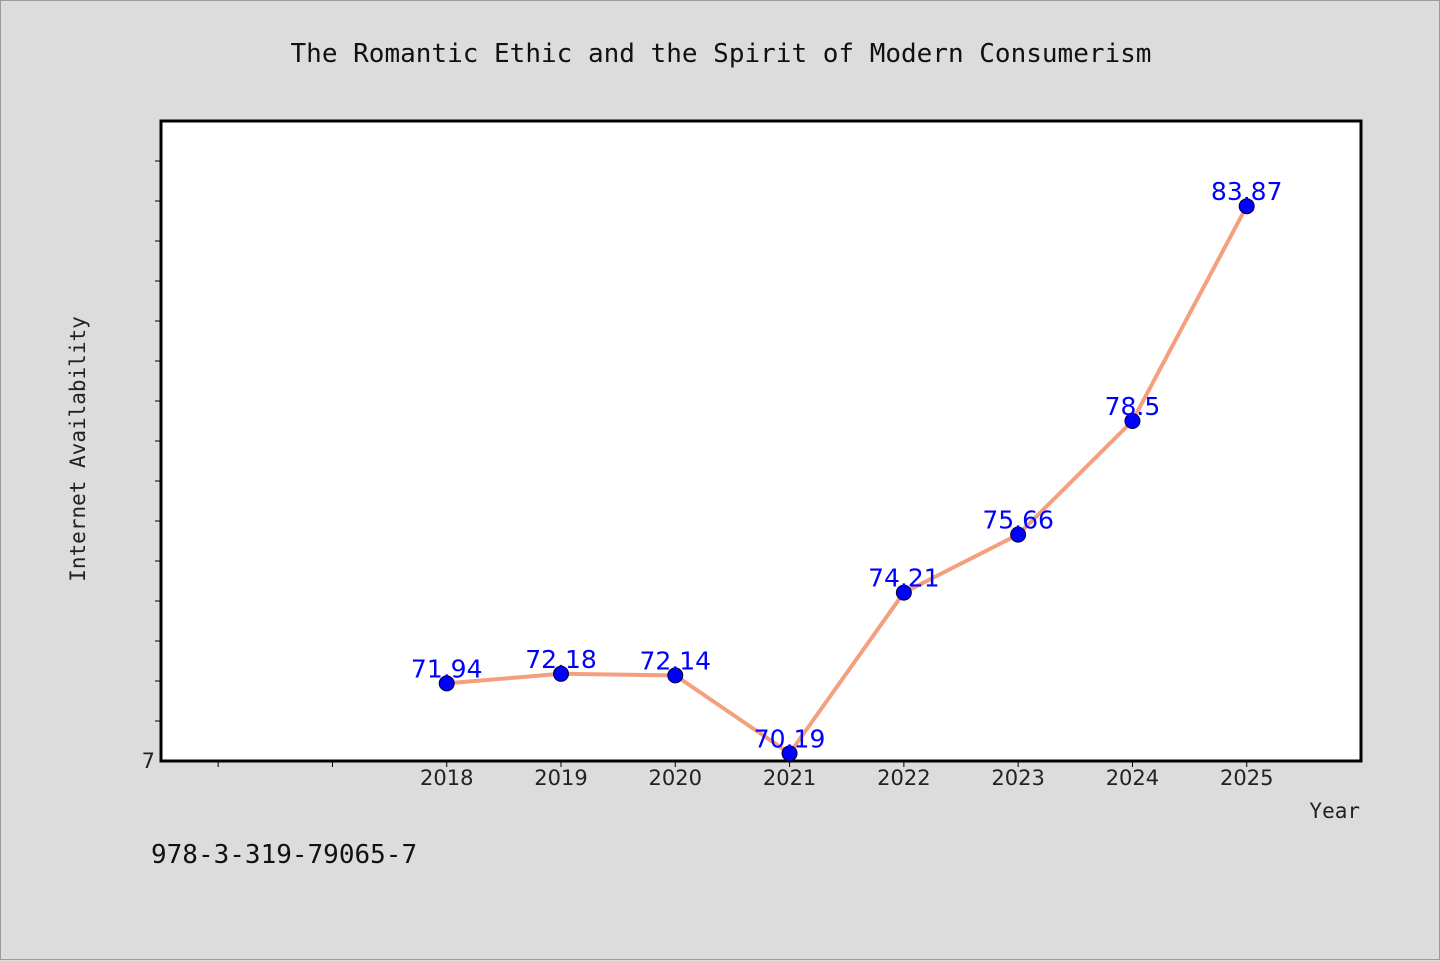 The height and width of the screenshot is (961, 1440). Describe the element at coordinates (447, 668) in the screenshot. I see `data-label: 71.94` at that location.